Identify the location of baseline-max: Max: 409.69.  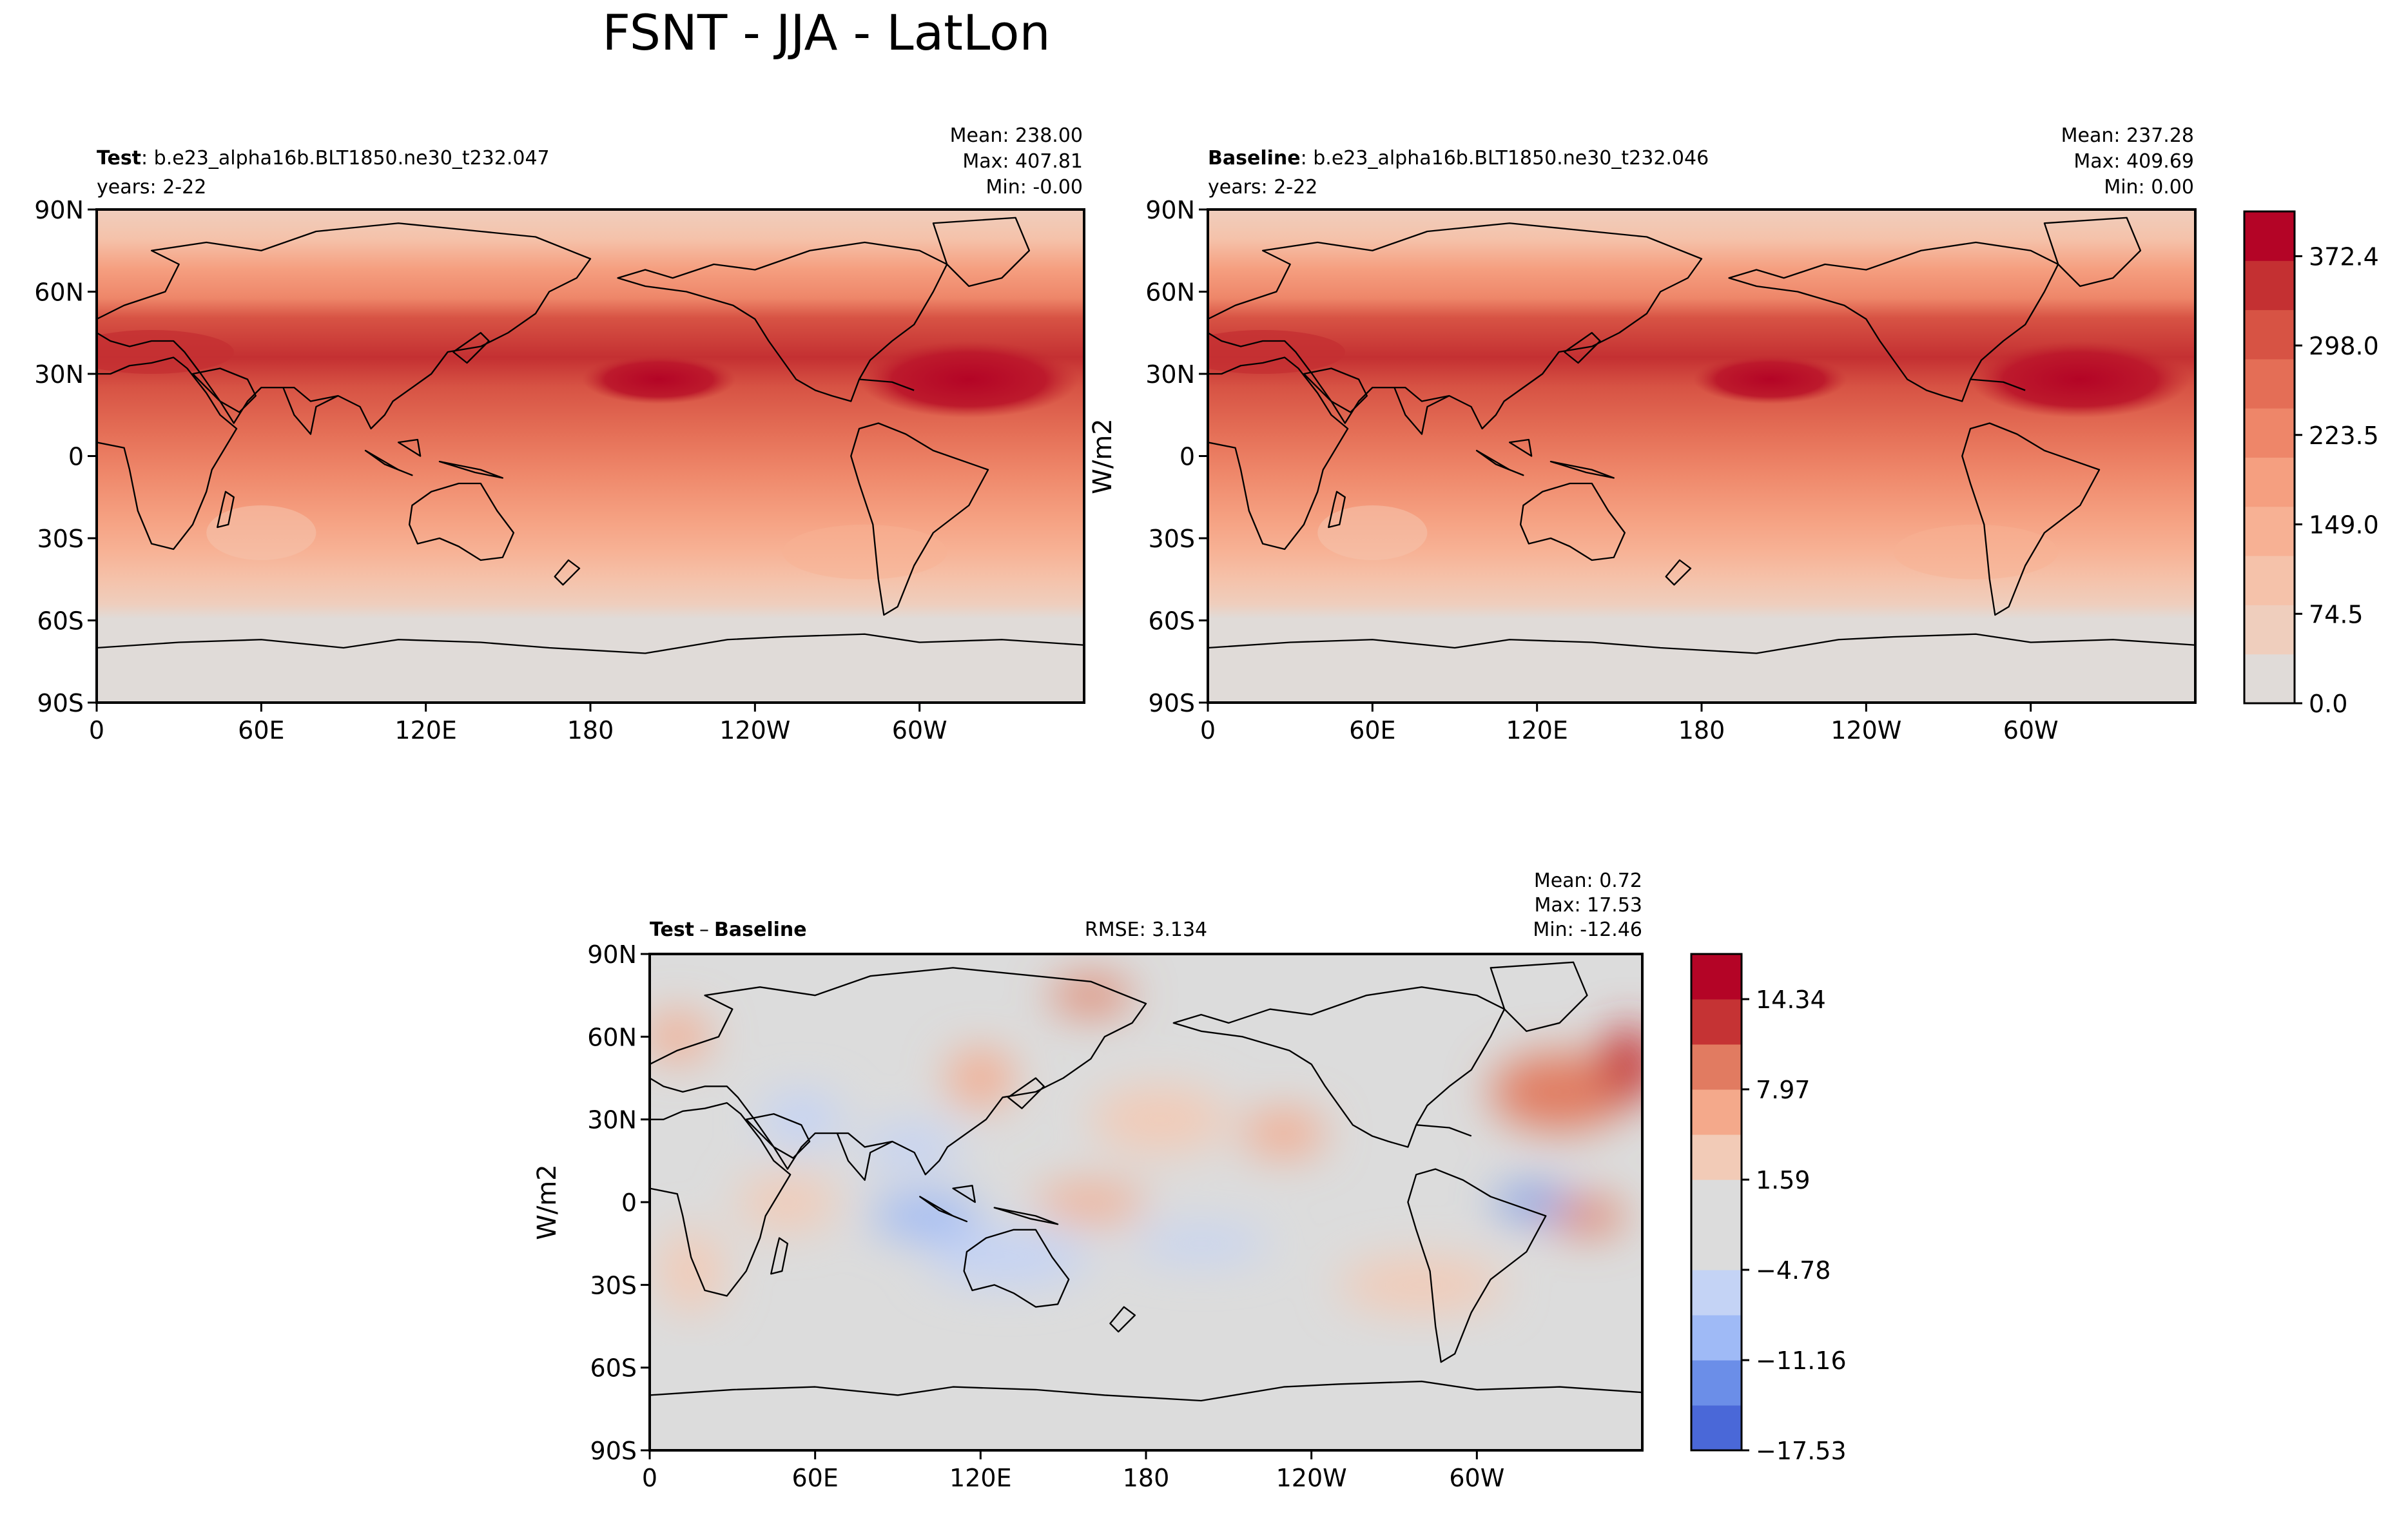
(2133, 161).